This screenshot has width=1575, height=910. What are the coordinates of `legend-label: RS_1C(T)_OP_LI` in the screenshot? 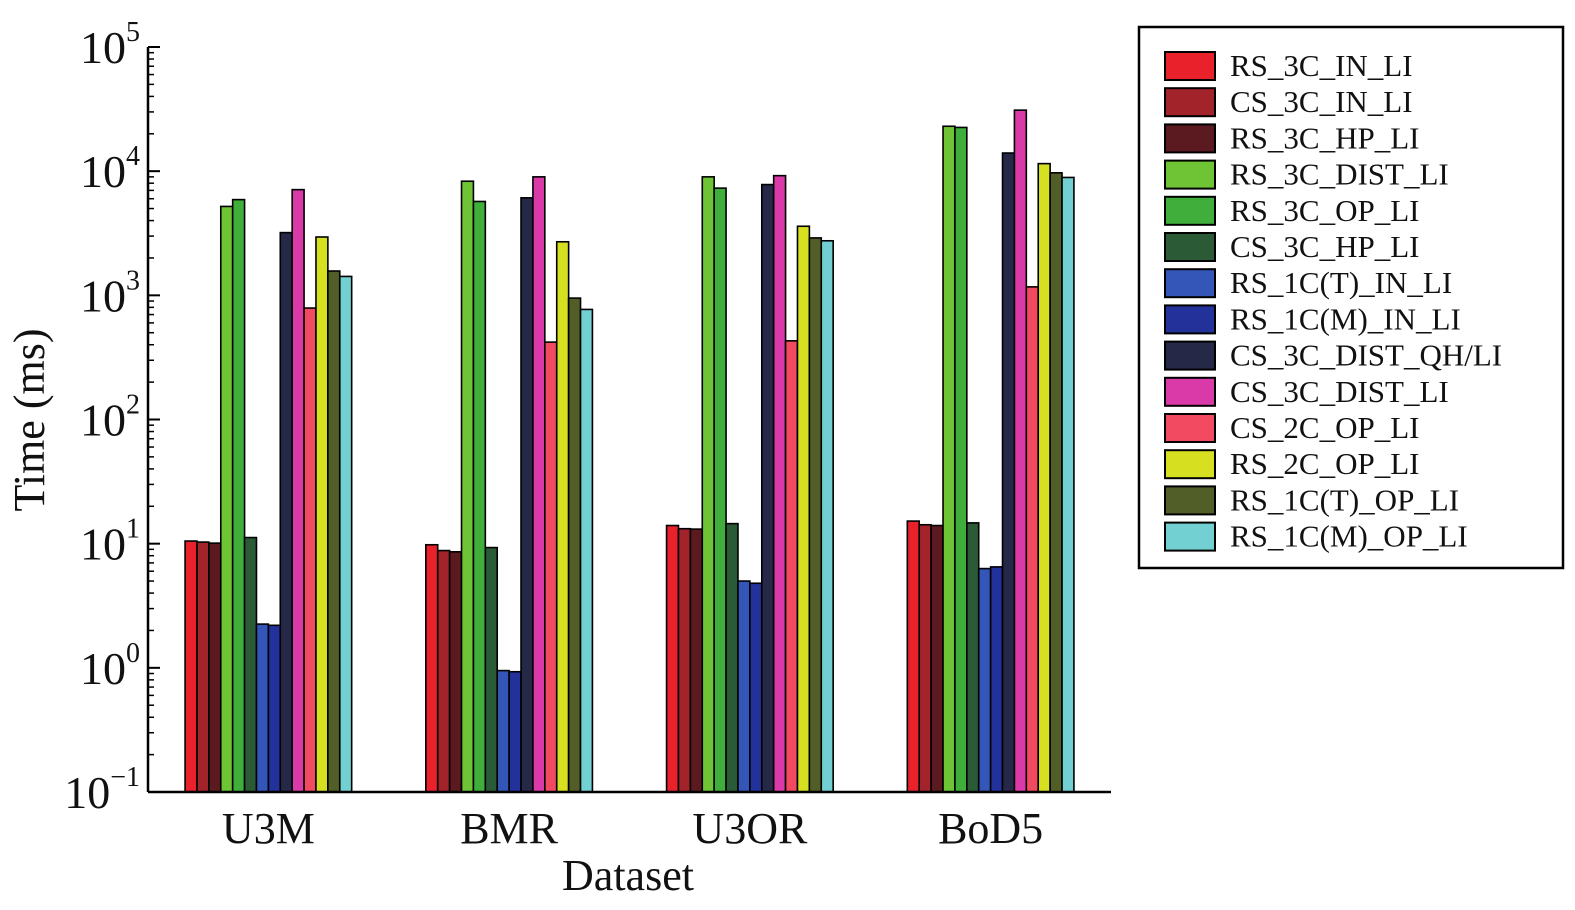 It's located at (1344, 499).